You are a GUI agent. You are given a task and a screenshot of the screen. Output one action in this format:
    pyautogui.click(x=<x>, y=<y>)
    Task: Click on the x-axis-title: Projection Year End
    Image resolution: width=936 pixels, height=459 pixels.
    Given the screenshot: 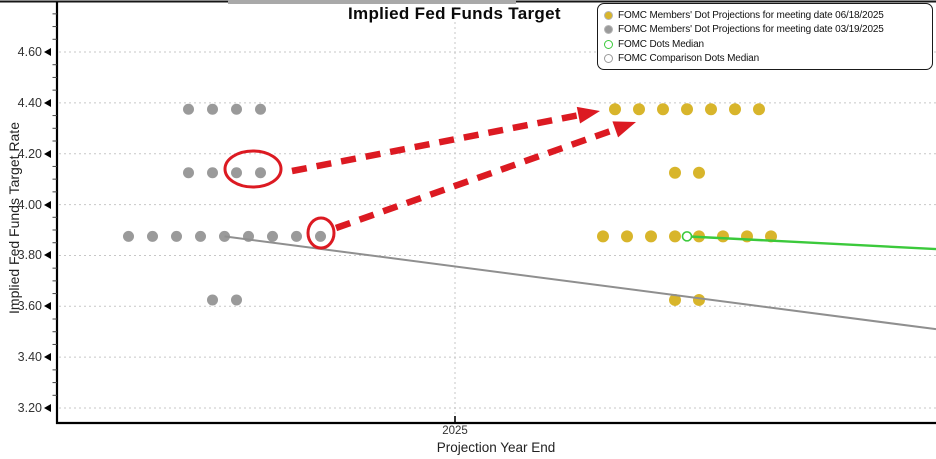 What is the action you would take?
    pyautogui.click(x=496, y=447)
    